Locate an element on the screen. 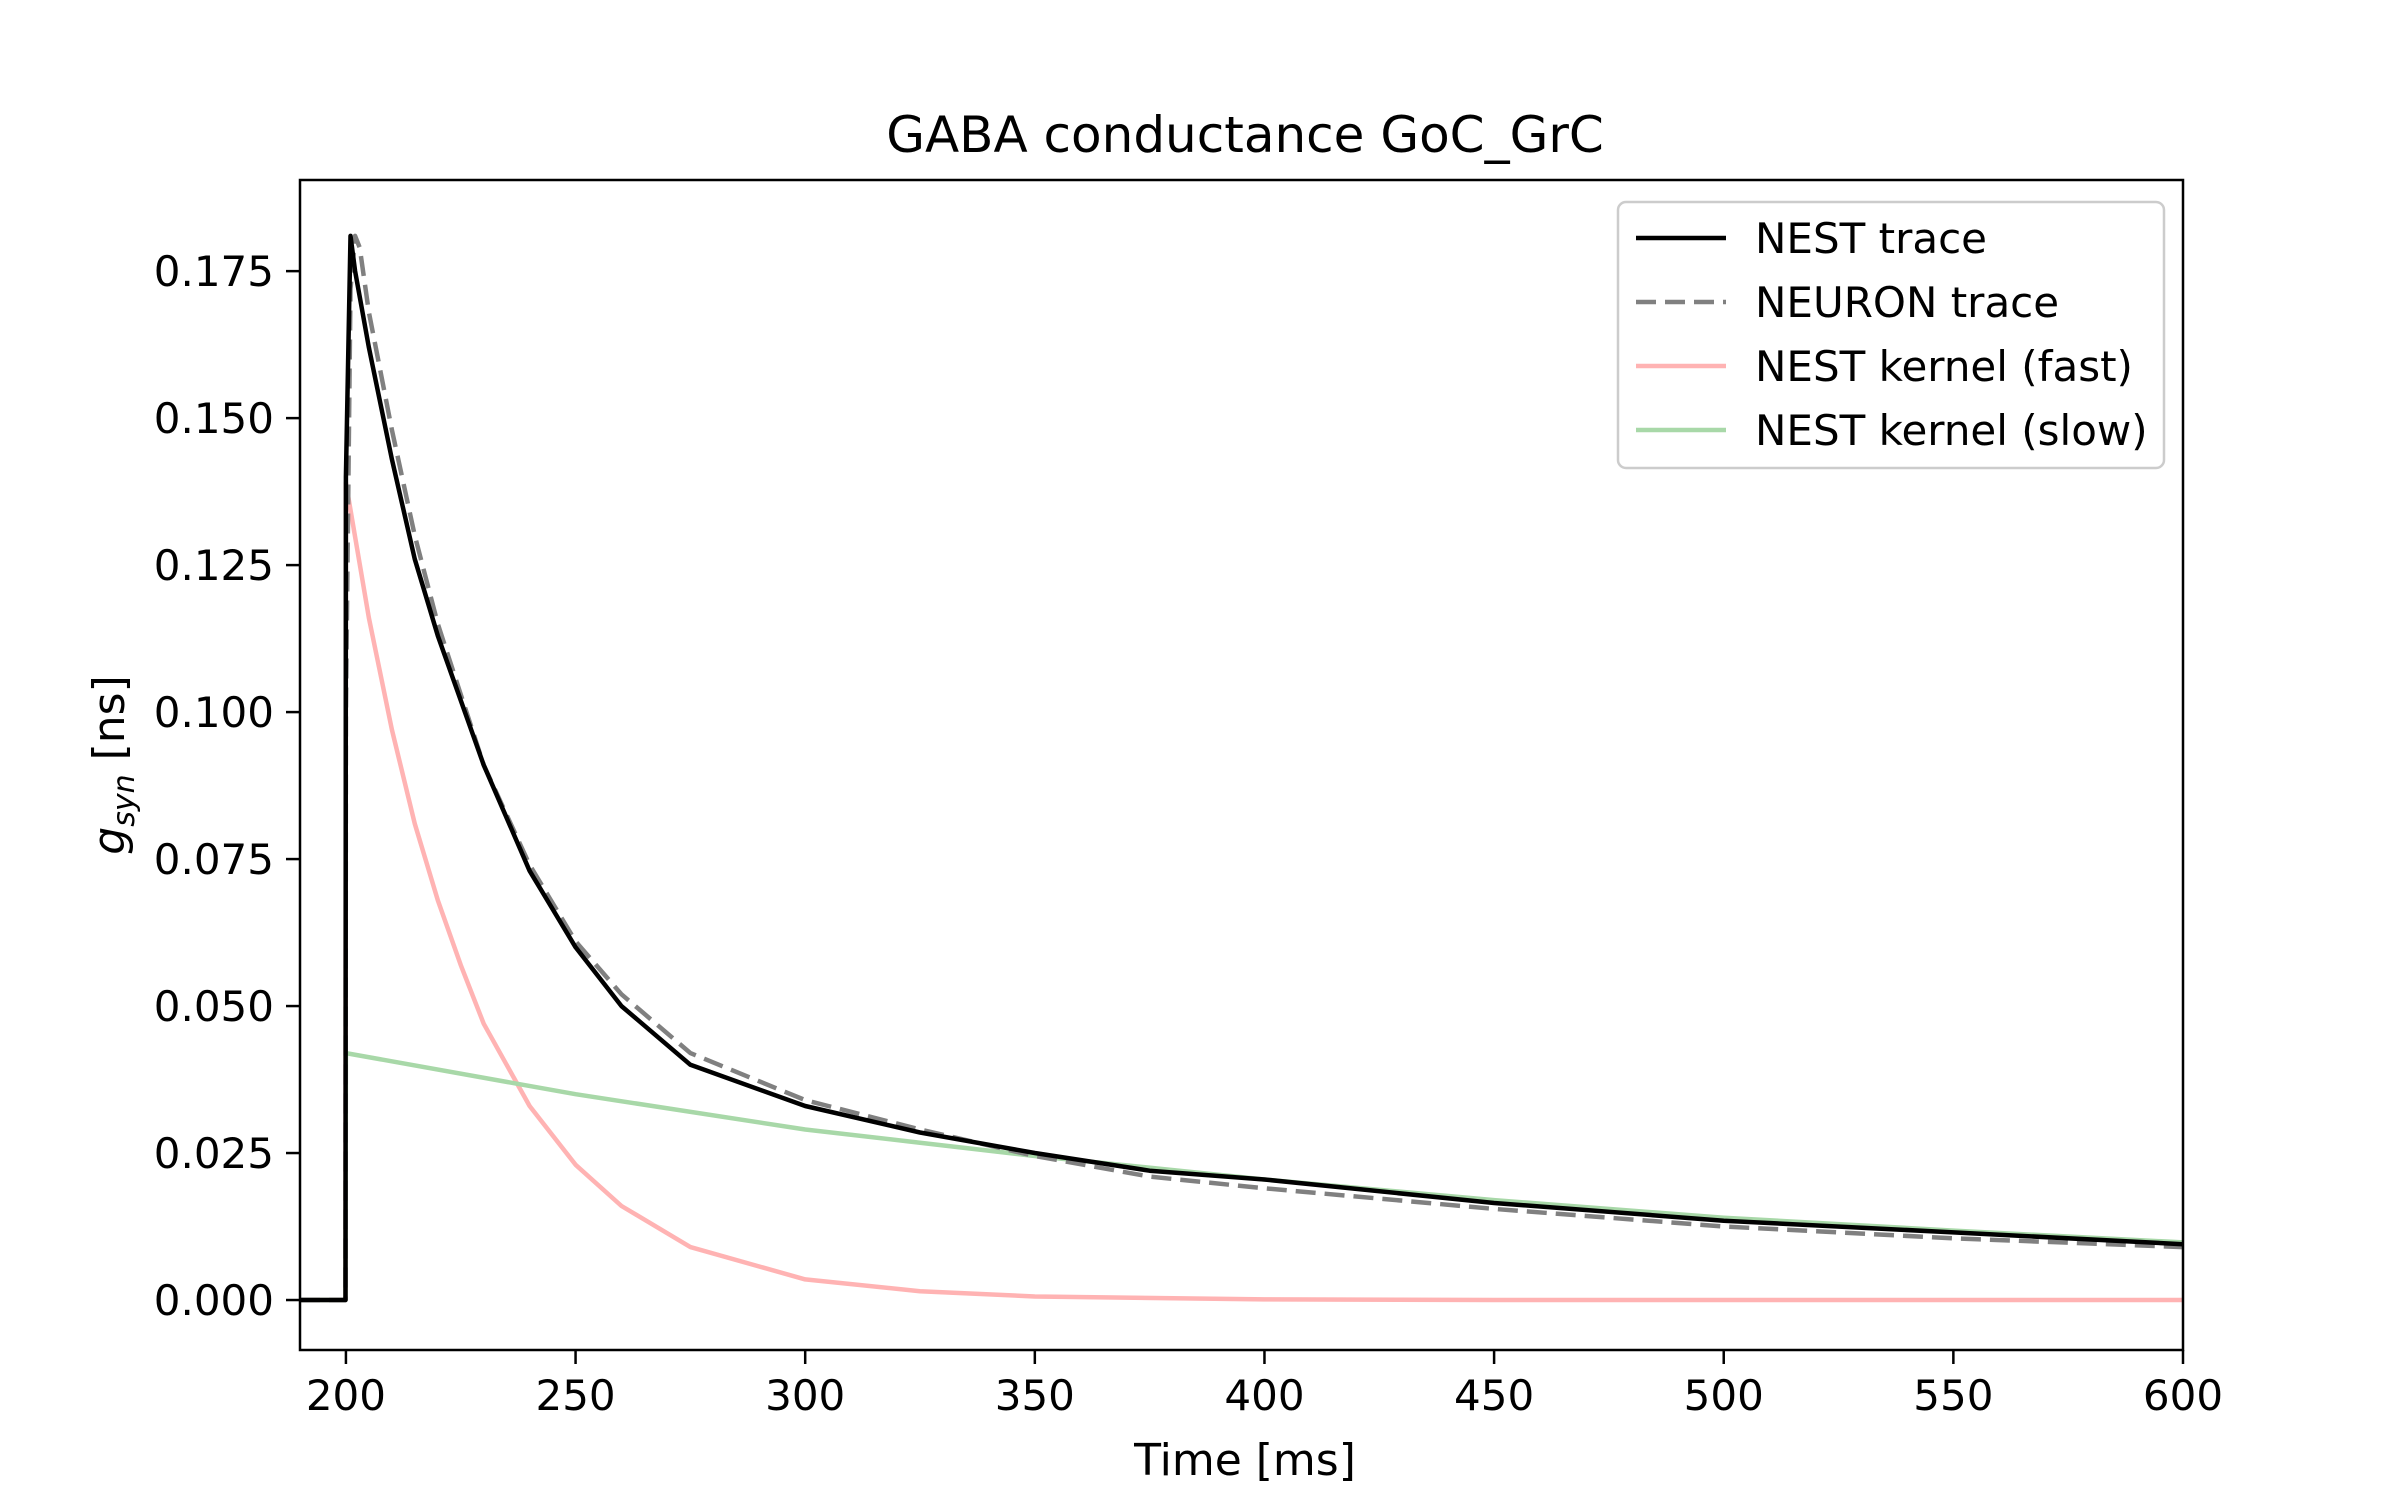  y-axis: 0.000 0.025 0.050 0.075 0.100 0.125 0.150 0.175 is located at coordinates (227, 786).